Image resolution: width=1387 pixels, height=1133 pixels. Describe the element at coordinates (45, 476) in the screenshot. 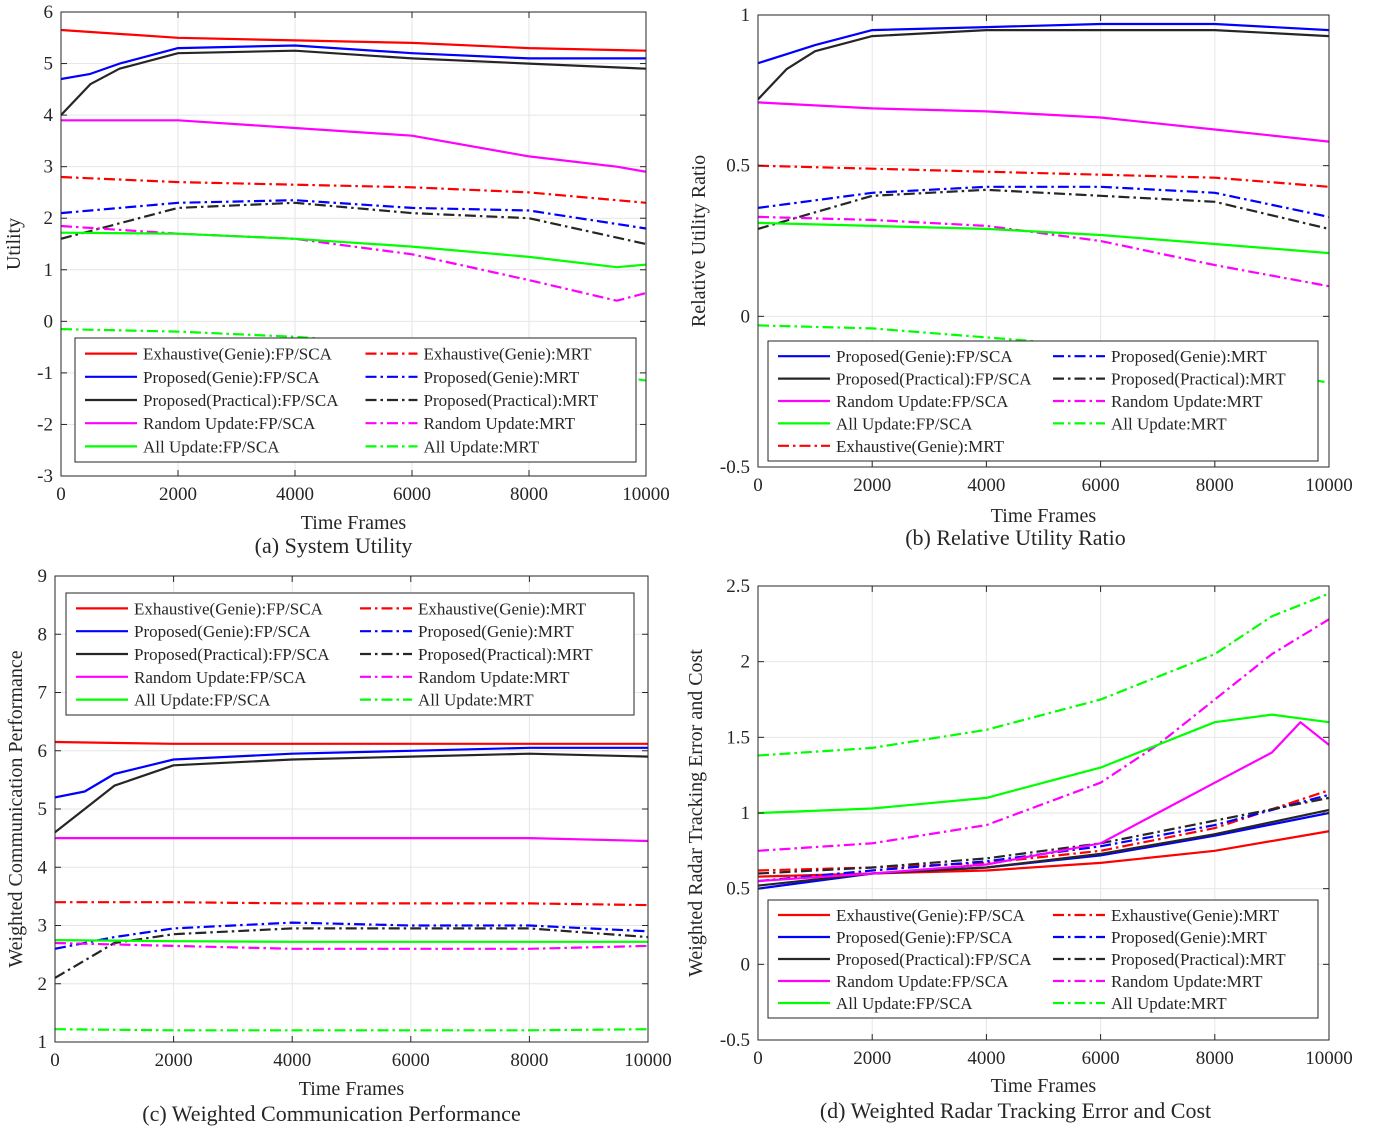

I see `y-tick-label: -3` at that location.